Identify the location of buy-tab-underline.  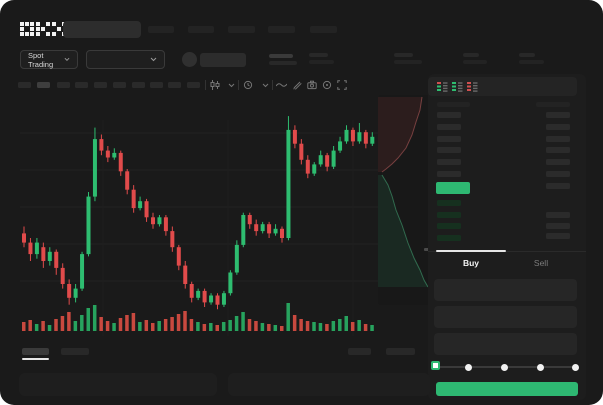
(471, 251).